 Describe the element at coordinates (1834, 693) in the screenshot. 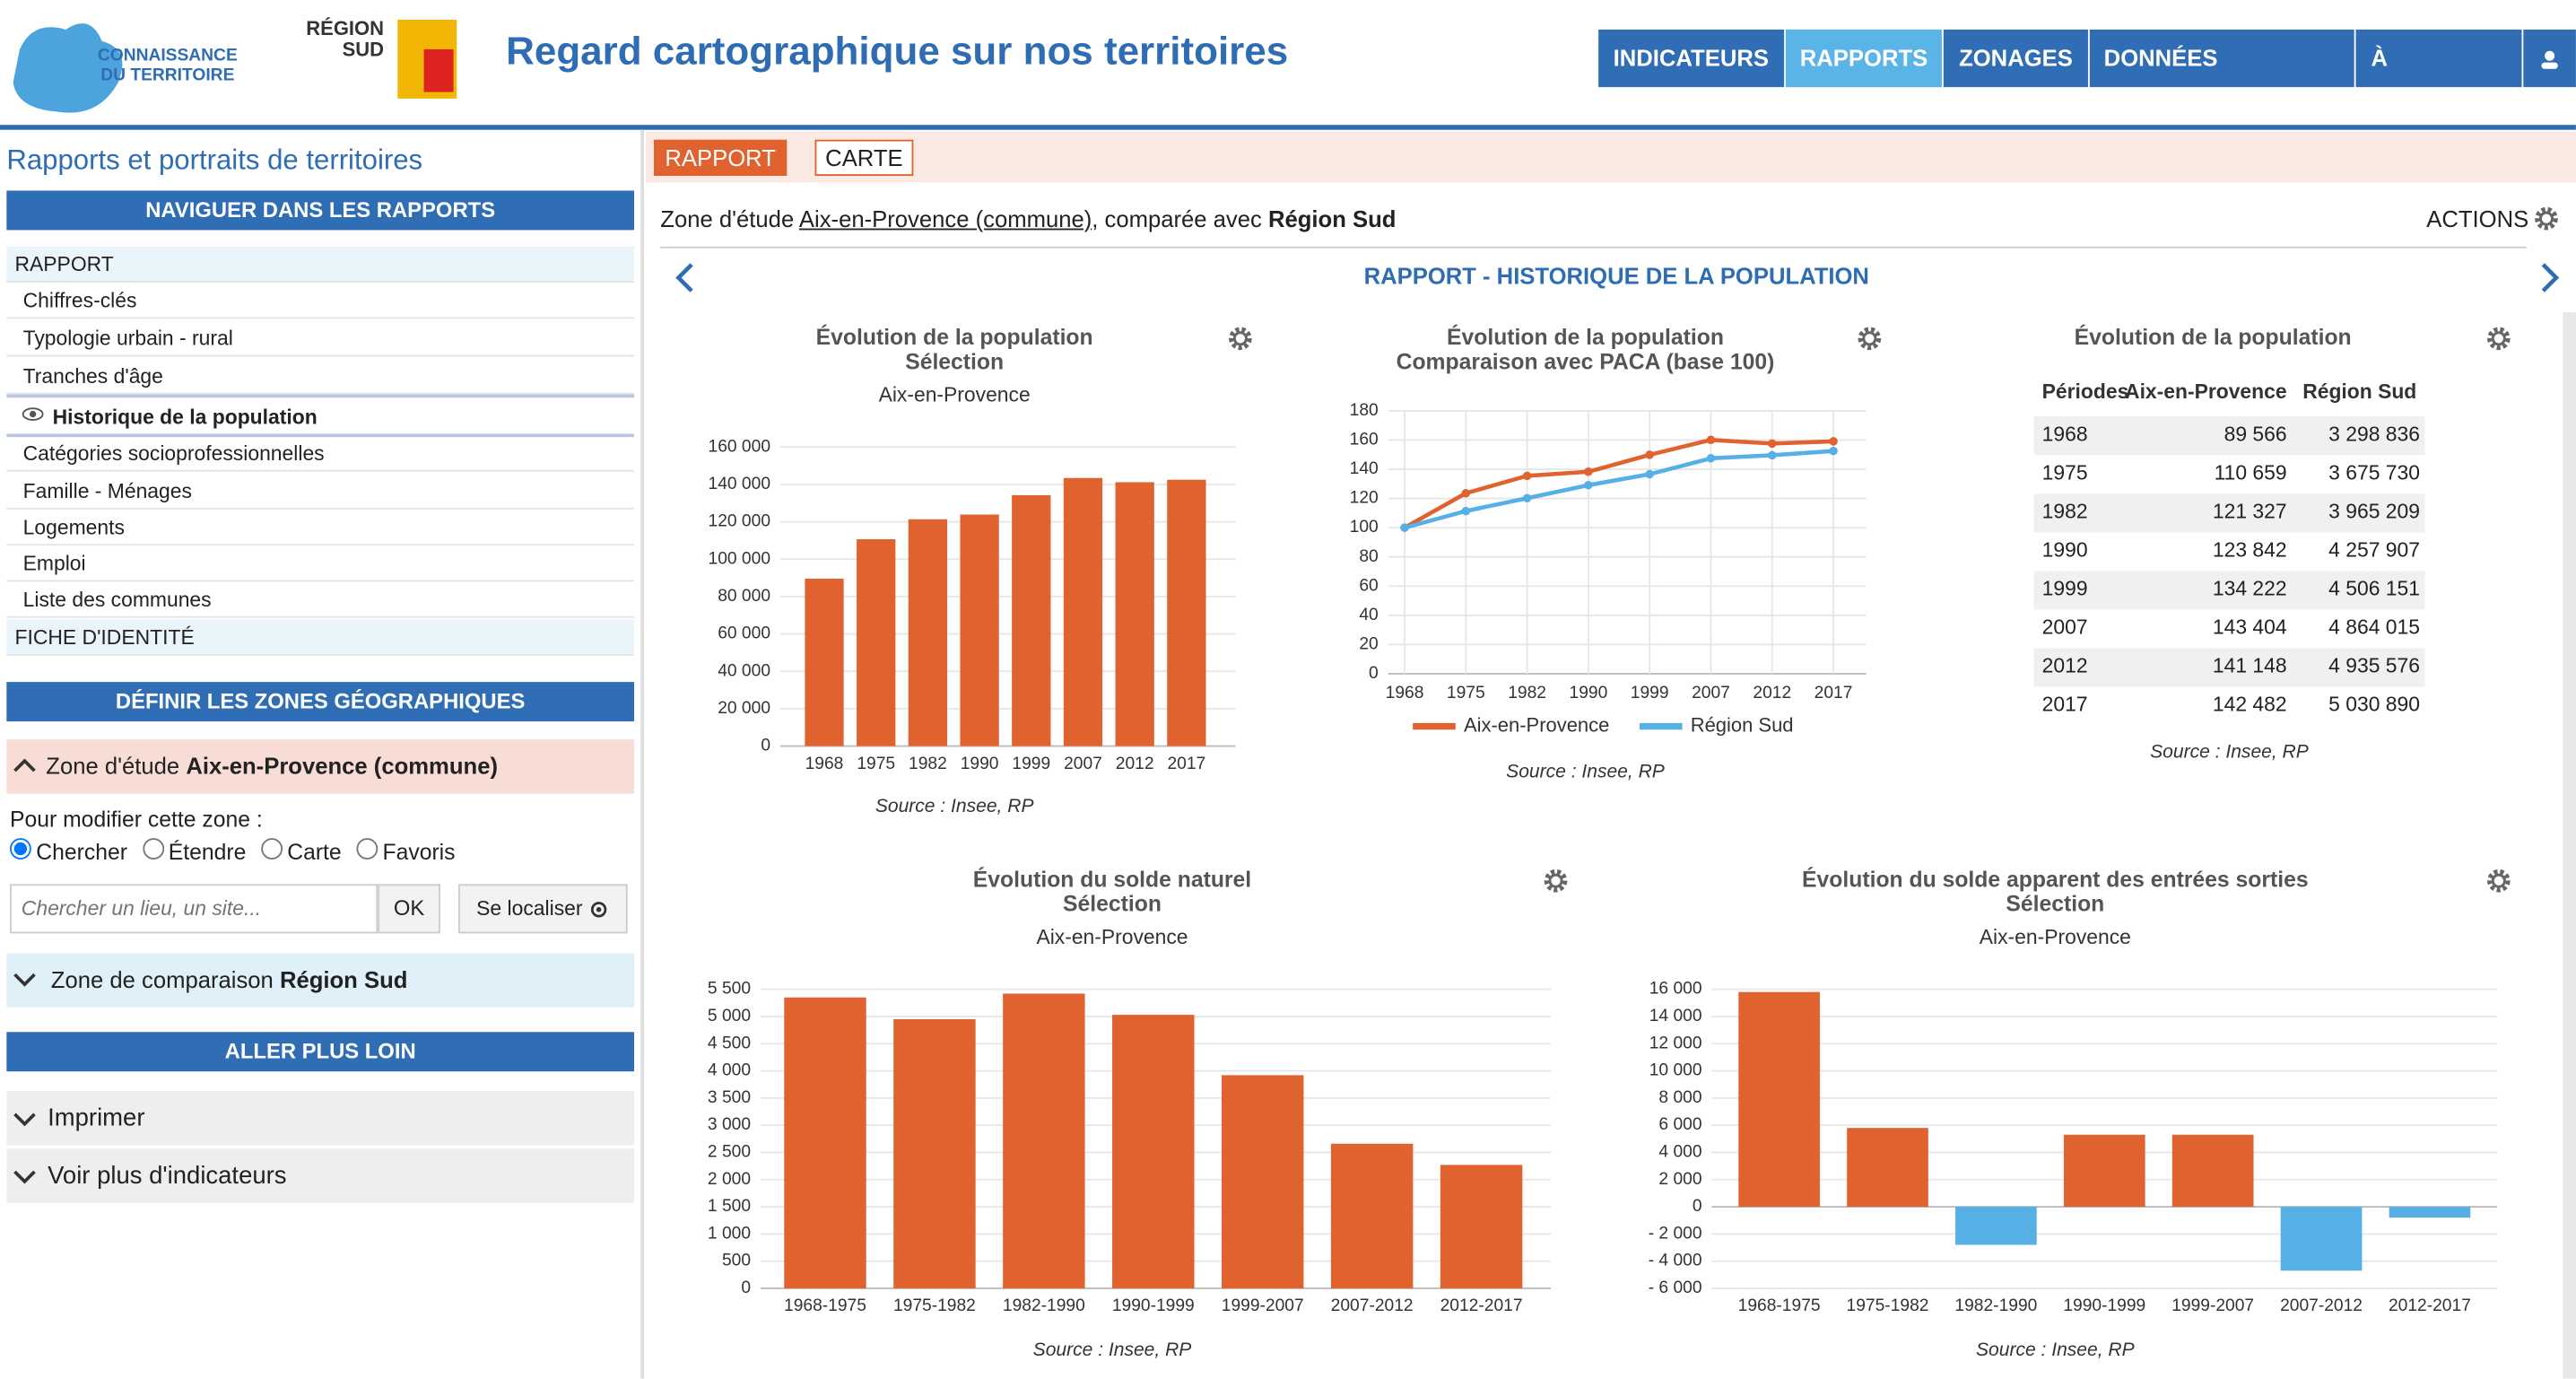

I see `x-tick-label: 2017` at that location.